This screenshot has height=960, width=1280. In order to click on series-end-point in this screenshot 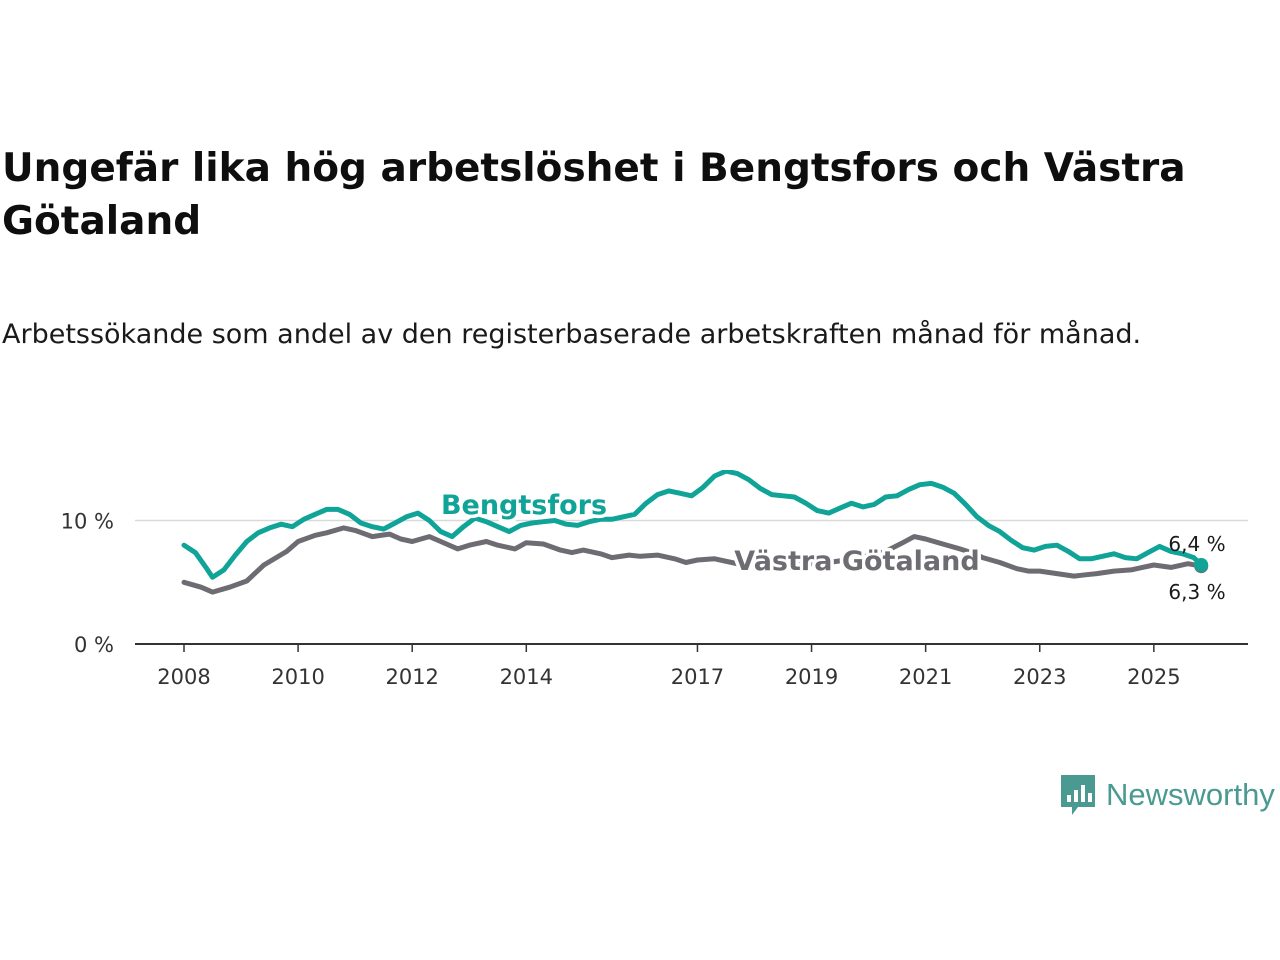, I will do `click(1201, 564)`.